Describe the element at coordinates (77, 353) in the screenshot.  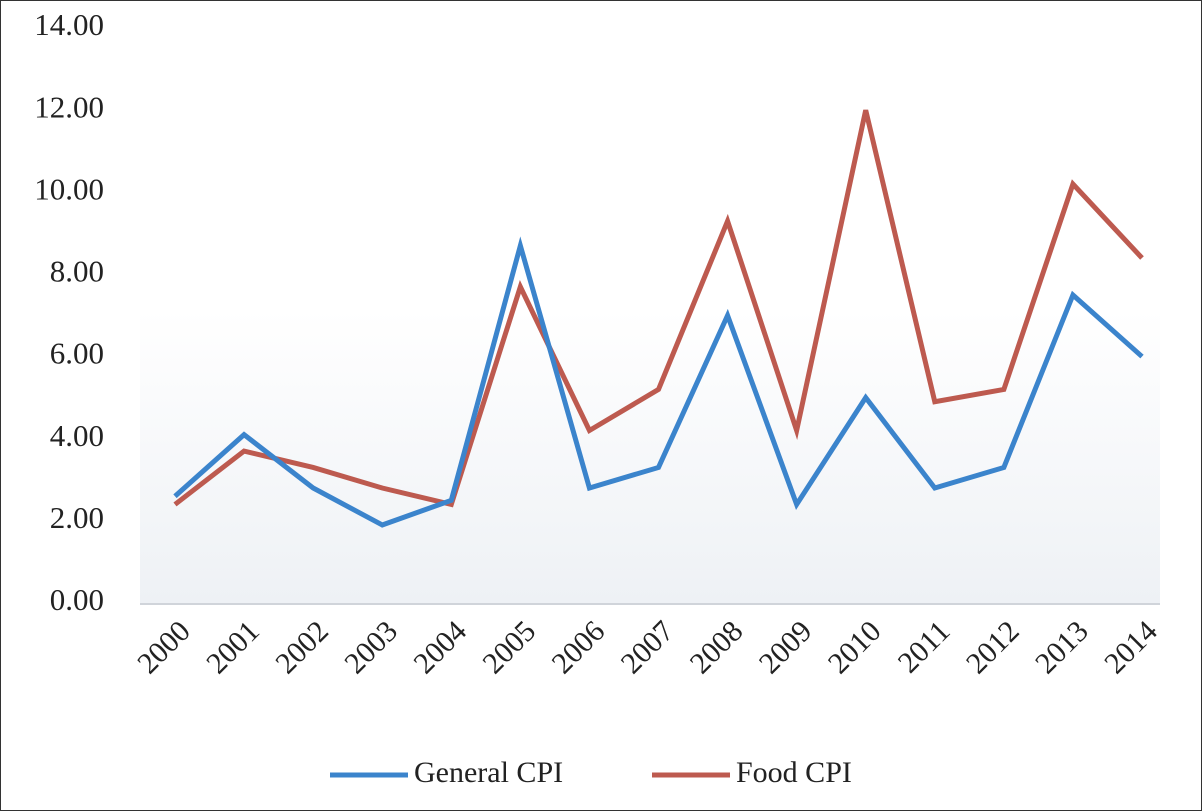
I see `y-tick-label: 6.00` at that location.